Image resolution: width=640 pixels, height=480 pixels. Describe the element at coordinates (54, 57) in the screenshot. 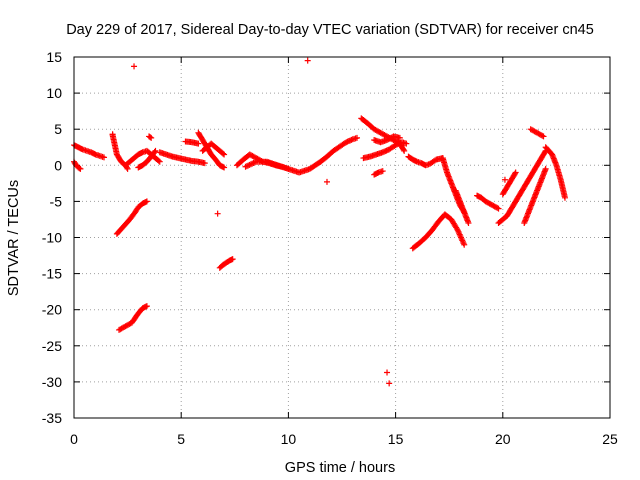

I see `y-tick-label: 15` at that location.